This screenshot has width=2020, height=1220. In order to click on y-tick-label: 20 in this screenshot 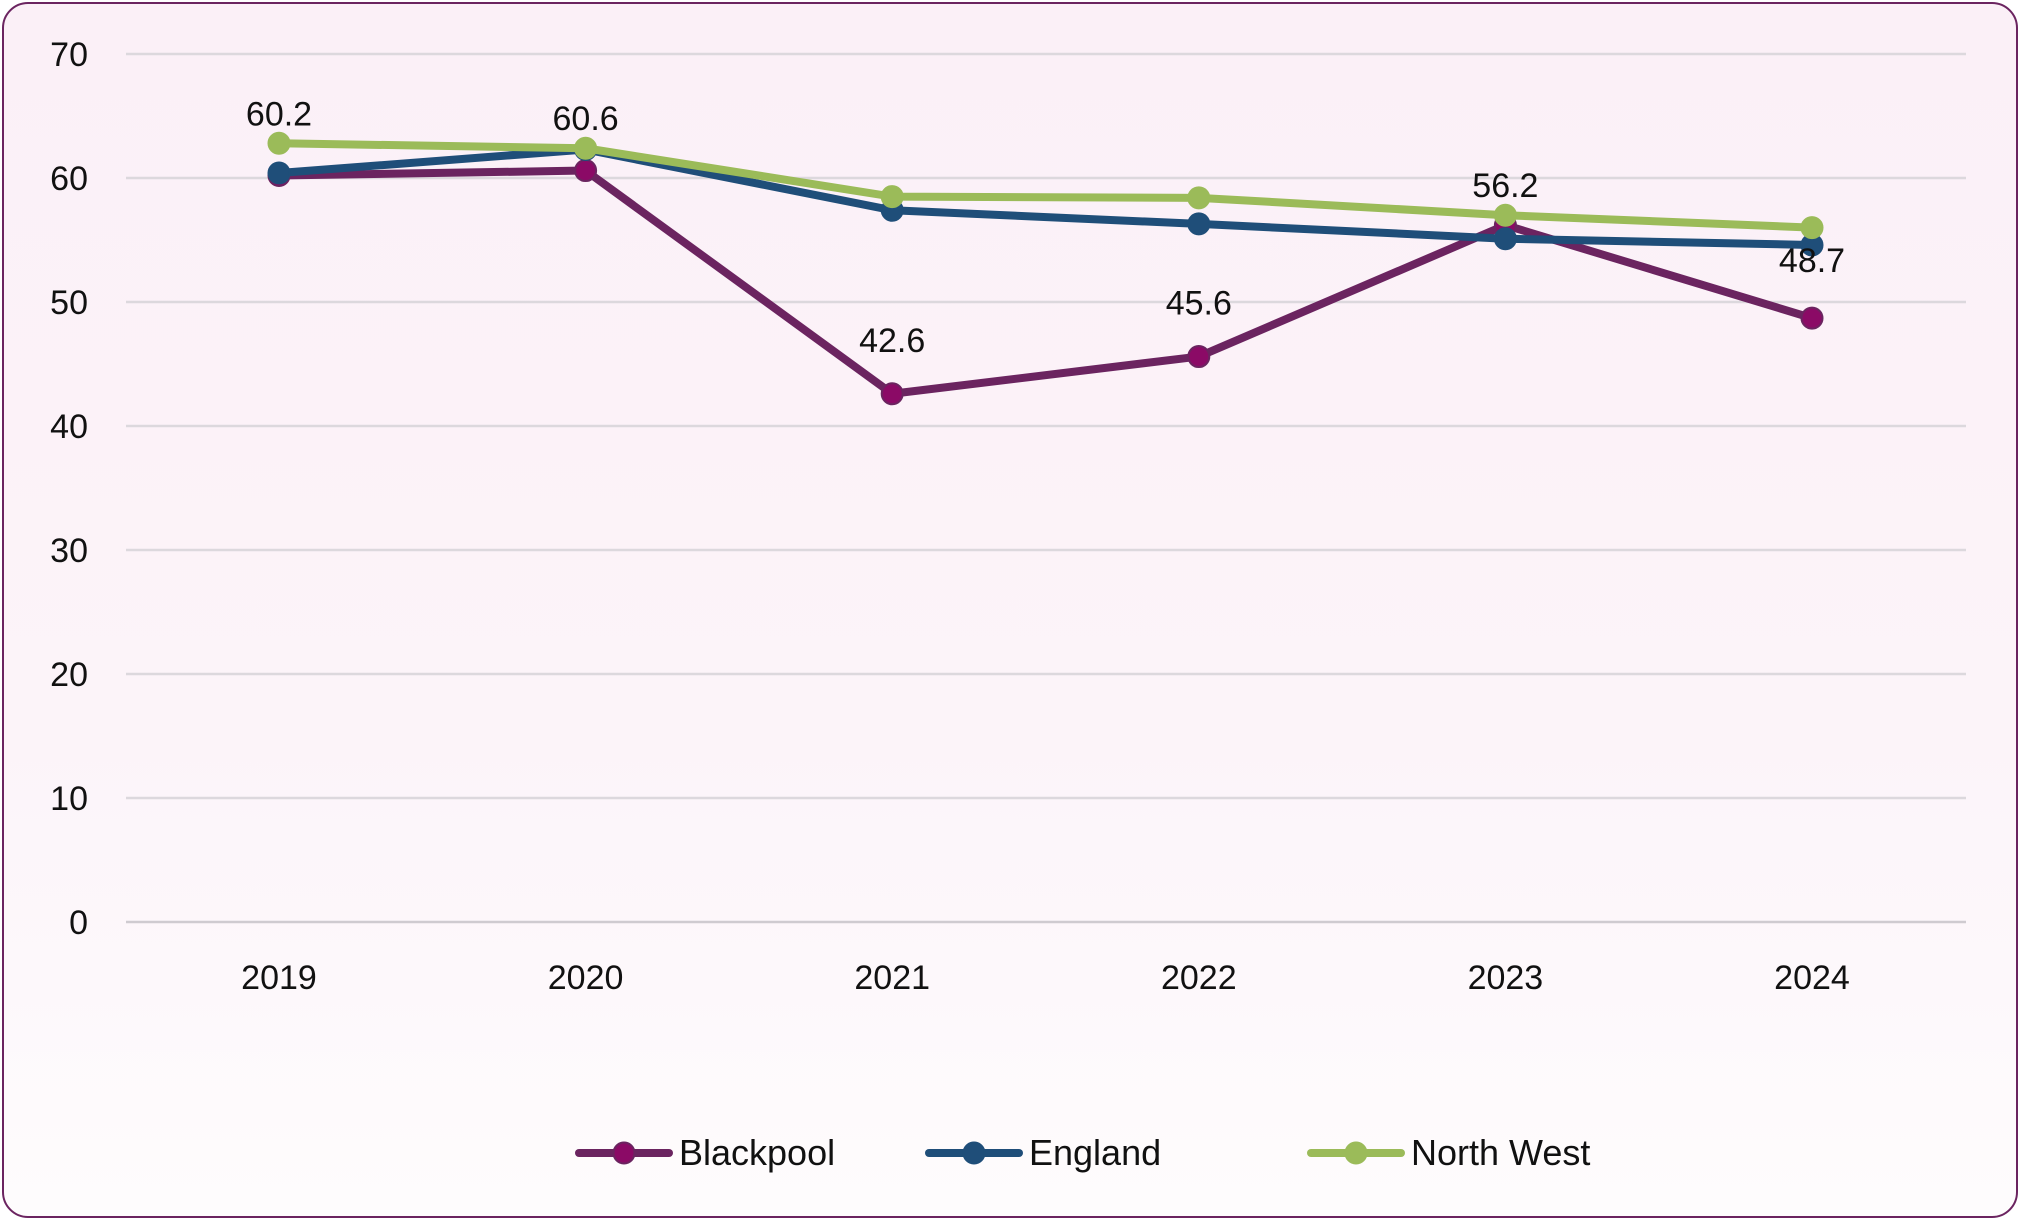, I will do `click(69, 675)`.